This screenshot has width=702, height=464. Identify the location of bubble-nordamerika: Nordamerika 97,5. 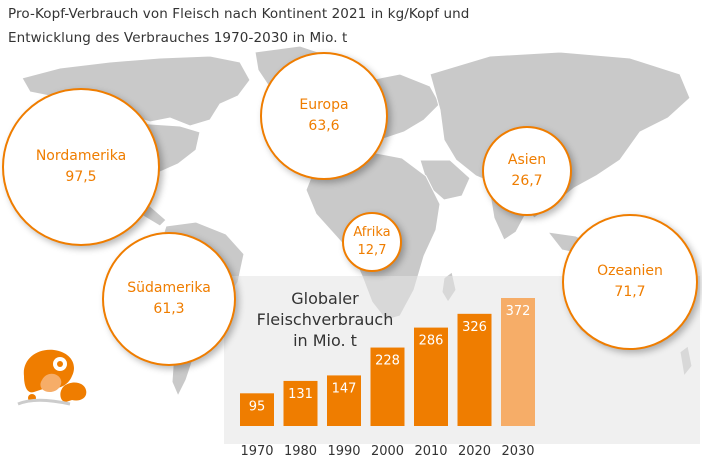
(81, 167).